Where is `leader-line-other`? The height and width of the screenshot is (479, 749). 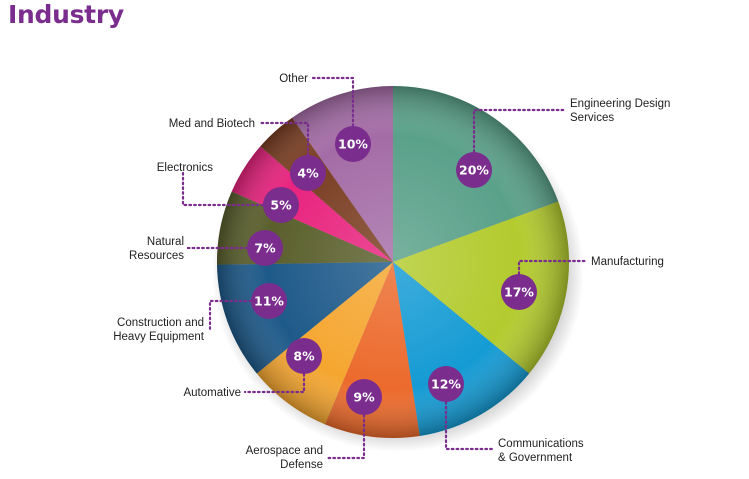
leader-line-other is located at coordinates (332, 102).